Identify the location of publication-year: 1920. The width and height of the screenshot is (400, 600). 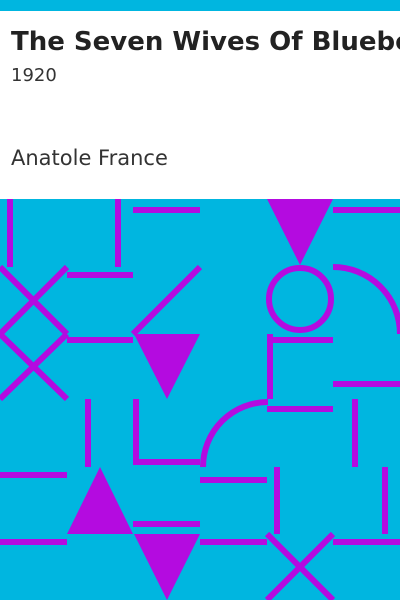
(34, 75).